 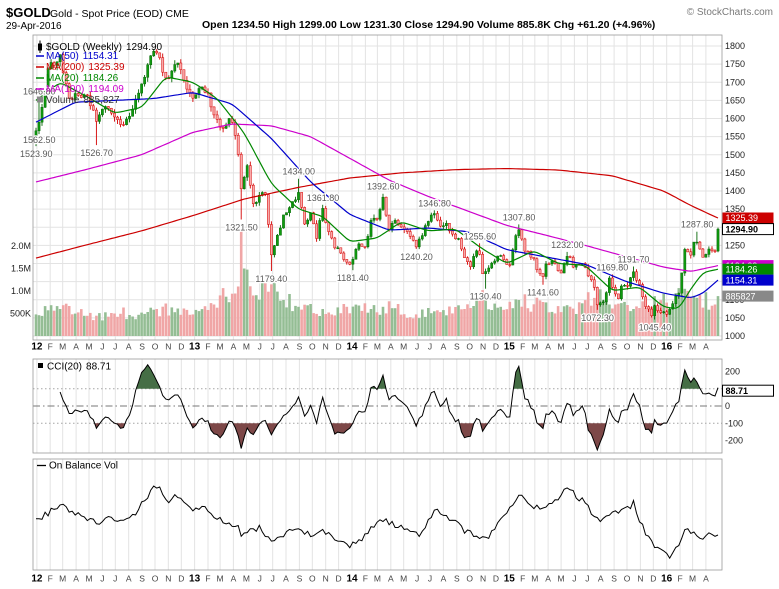 I want to click on cci-overbought-fill, so click(x=691, y=379).